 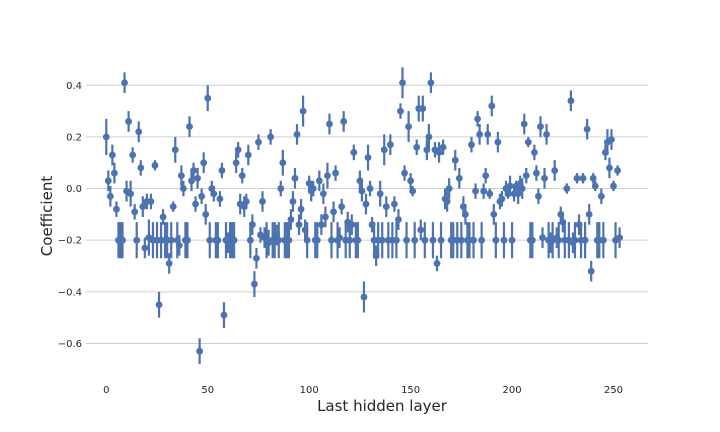 What do you see at coordinates (363, 390) in the screenshot?
I see `x-tick-labels: 0 50 100 150 200 250` at bounding box center [363, 390].